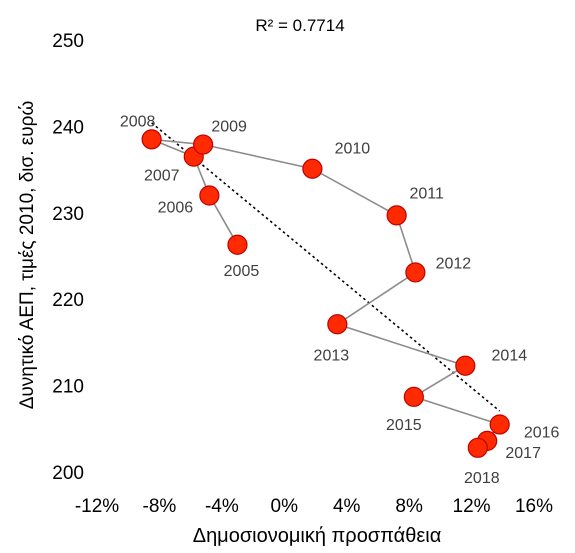  I want to click on point-label-2014: 2014, so click(510, 356).